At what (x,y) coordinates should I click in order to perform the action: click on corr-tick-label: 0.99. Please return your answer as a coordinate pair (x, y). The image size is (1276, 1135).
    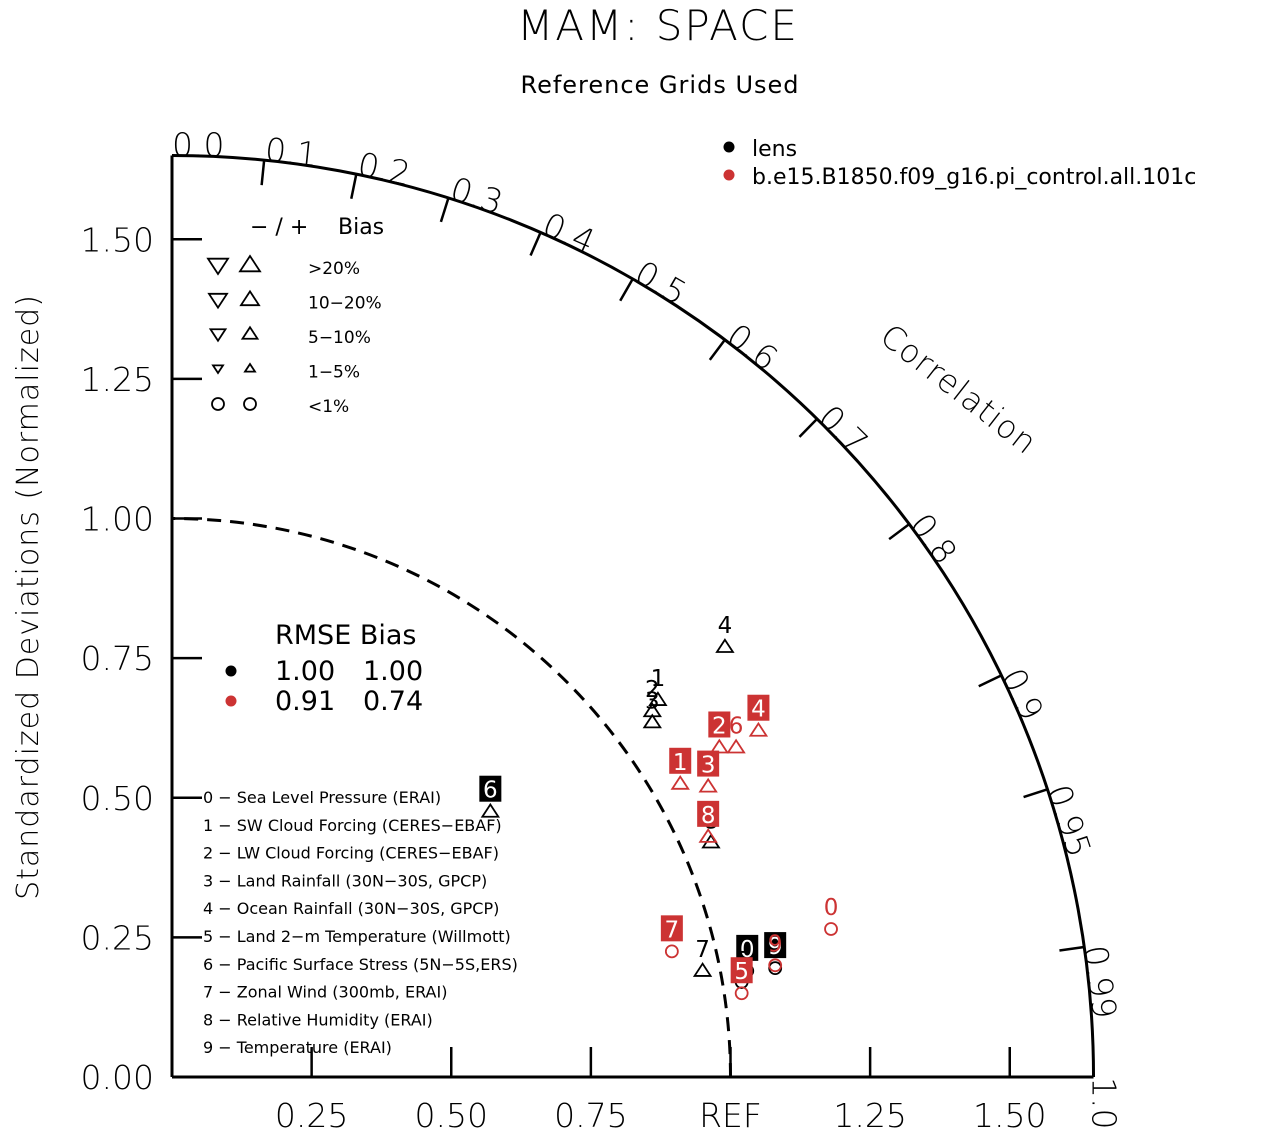
    Looking at the image, I should click on (1100, 982).